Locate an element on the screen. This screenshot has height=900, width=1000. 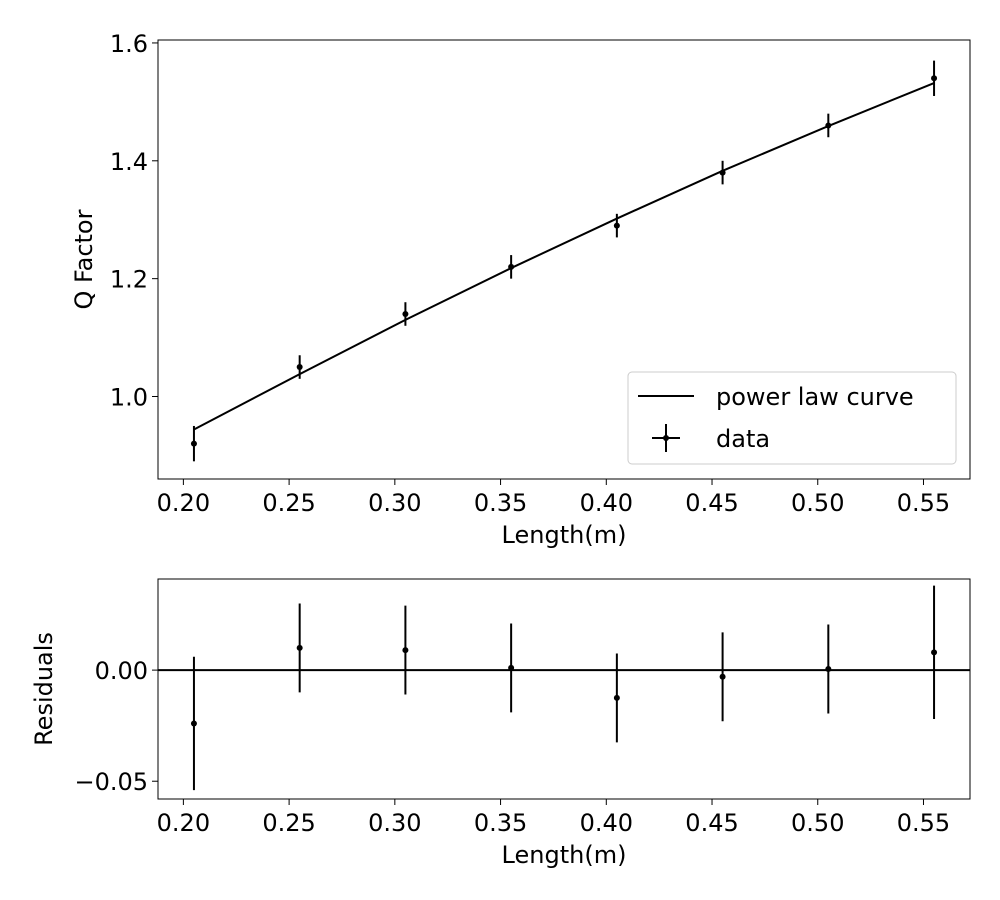
residuals-x-axis-label: Length(m) is located at coordinates (564, 855).